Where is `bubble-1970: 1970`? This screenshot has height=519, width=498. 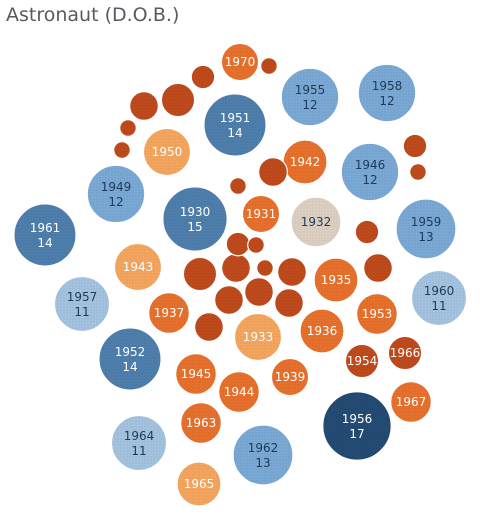
bubble-1970: 1970 is located at coordinates (240, 62).